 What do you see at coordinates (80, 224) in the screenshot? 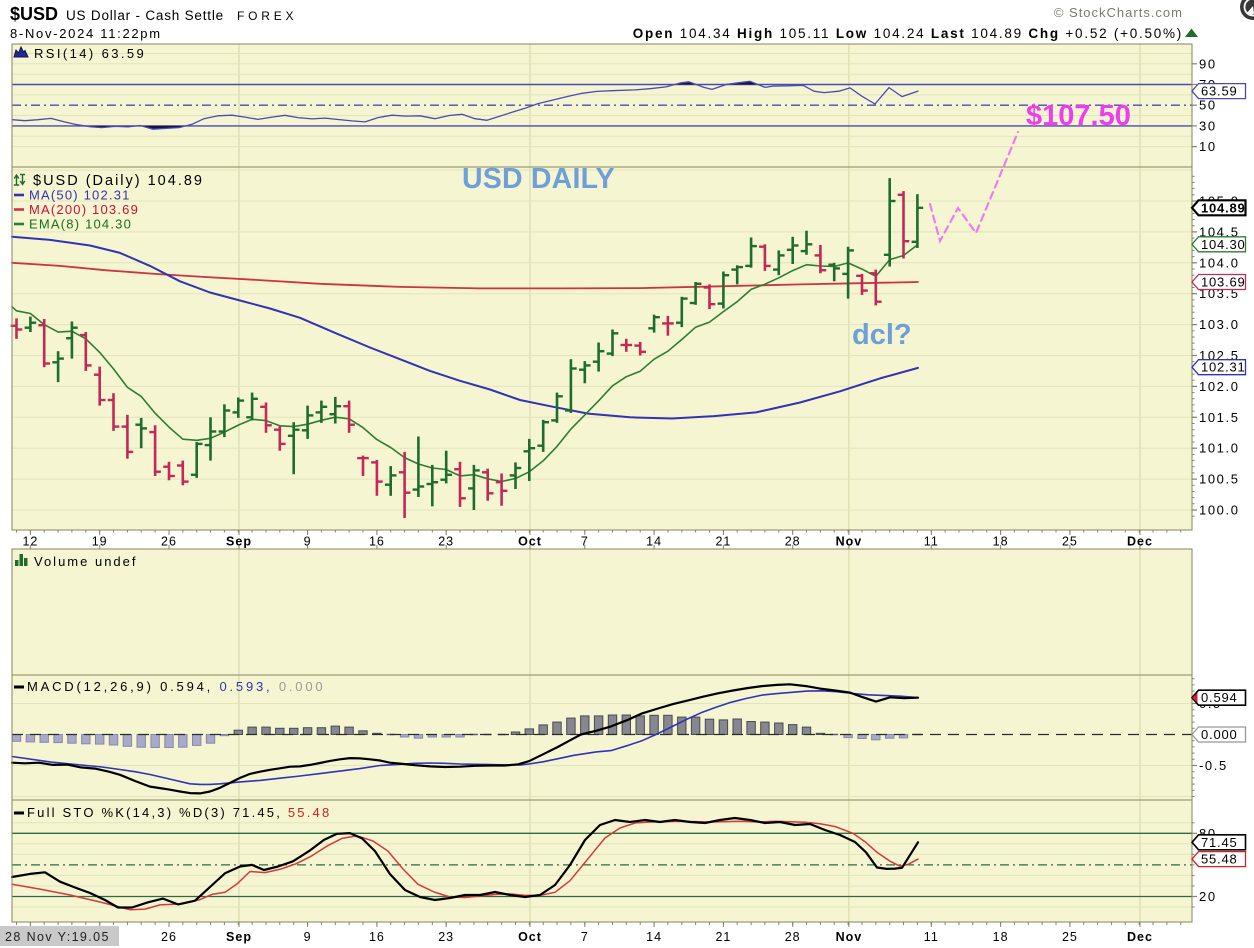
I see `svg-text: EMA(8) 104.30` at bounding box center [80, 224].